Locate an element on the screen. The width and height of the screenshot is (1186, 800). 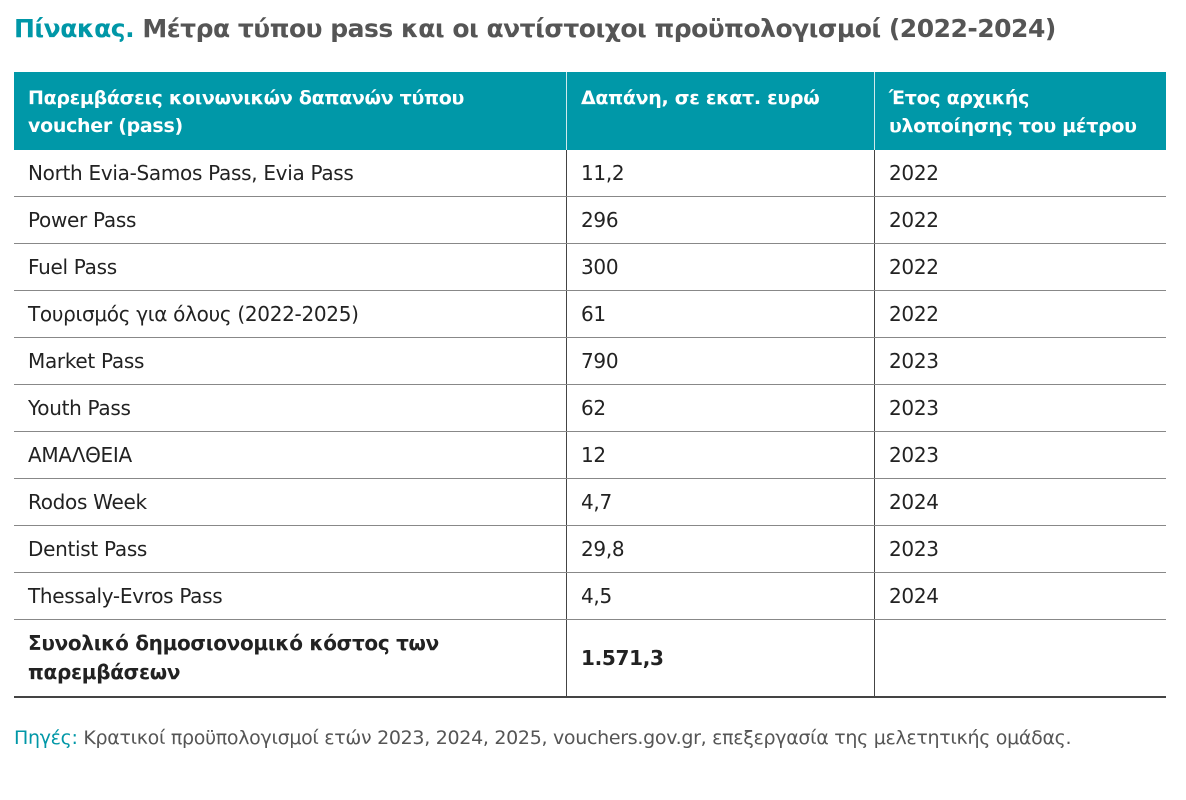
table-row: Thessaly-Evros Pass 4,5 2024 is located at coordinates (590, 596).